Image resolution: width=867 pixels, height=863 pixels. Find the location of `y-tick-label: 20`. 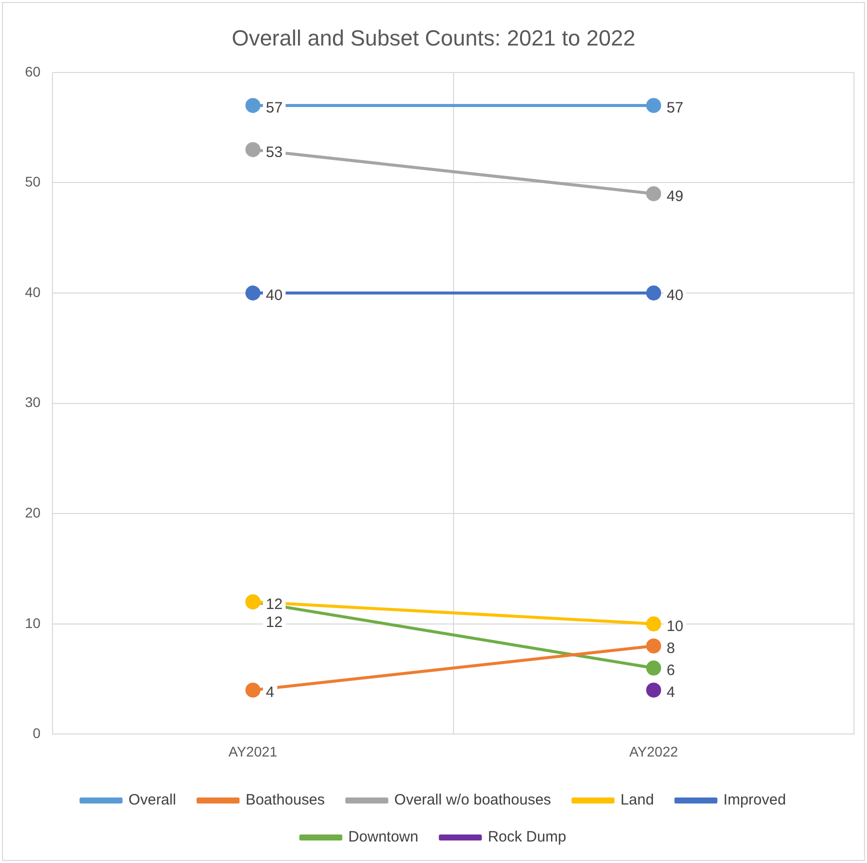

y-tick-label: 20 is located at coordinates (32, 512).